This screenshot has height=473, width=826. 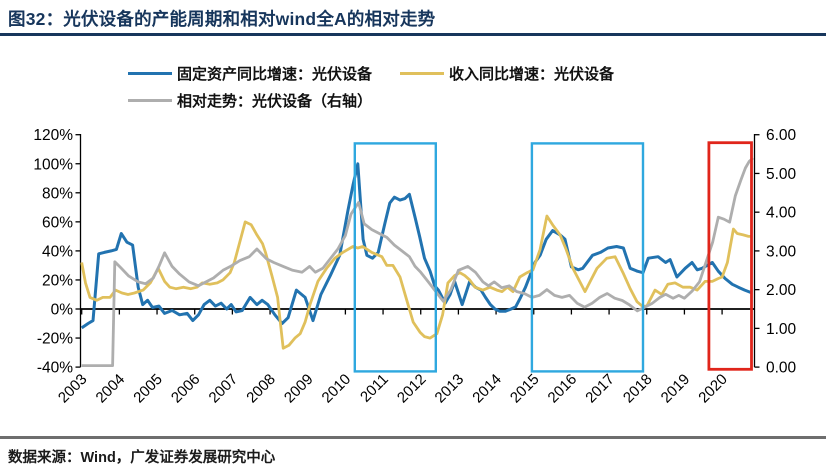 What do you see at coordinates (563, 389) in the screenshot?
I see `x-axis-tick-label: 2016` at bounding box center [563, 389].